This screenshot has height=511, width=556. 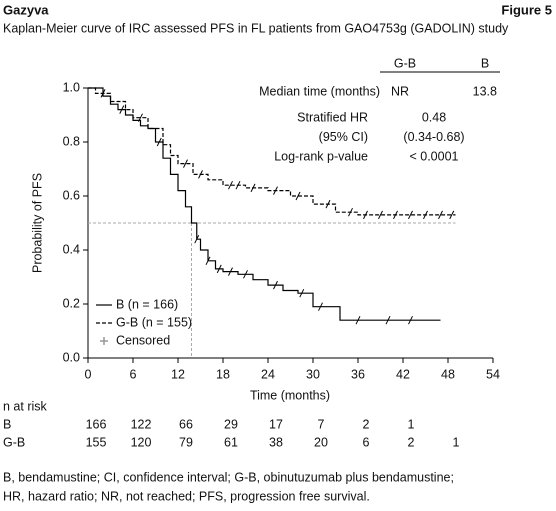 What do you see at coordinates (321, 156) in the screenshot?
I see `table-label: Log-rank p-value` at bounding box center [321, 156].